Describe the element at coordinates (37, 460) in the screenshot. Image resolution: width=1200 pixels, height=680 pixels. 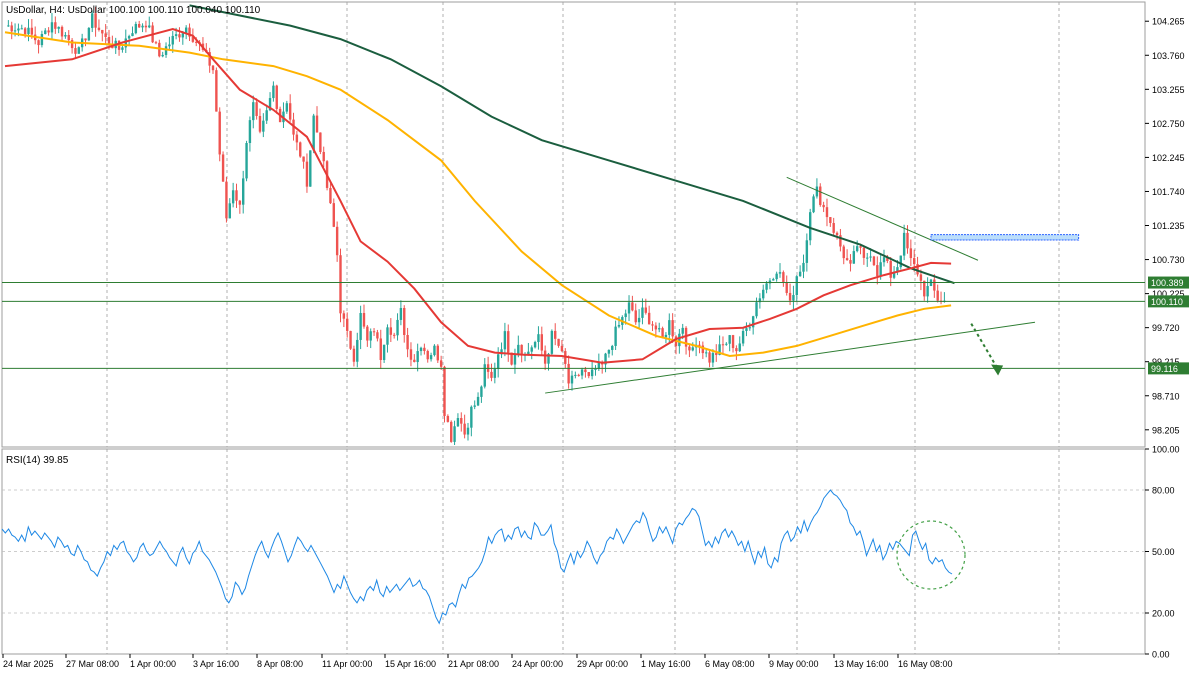
I see `rsi-header-label: RSI(14) 39.85` at that location.